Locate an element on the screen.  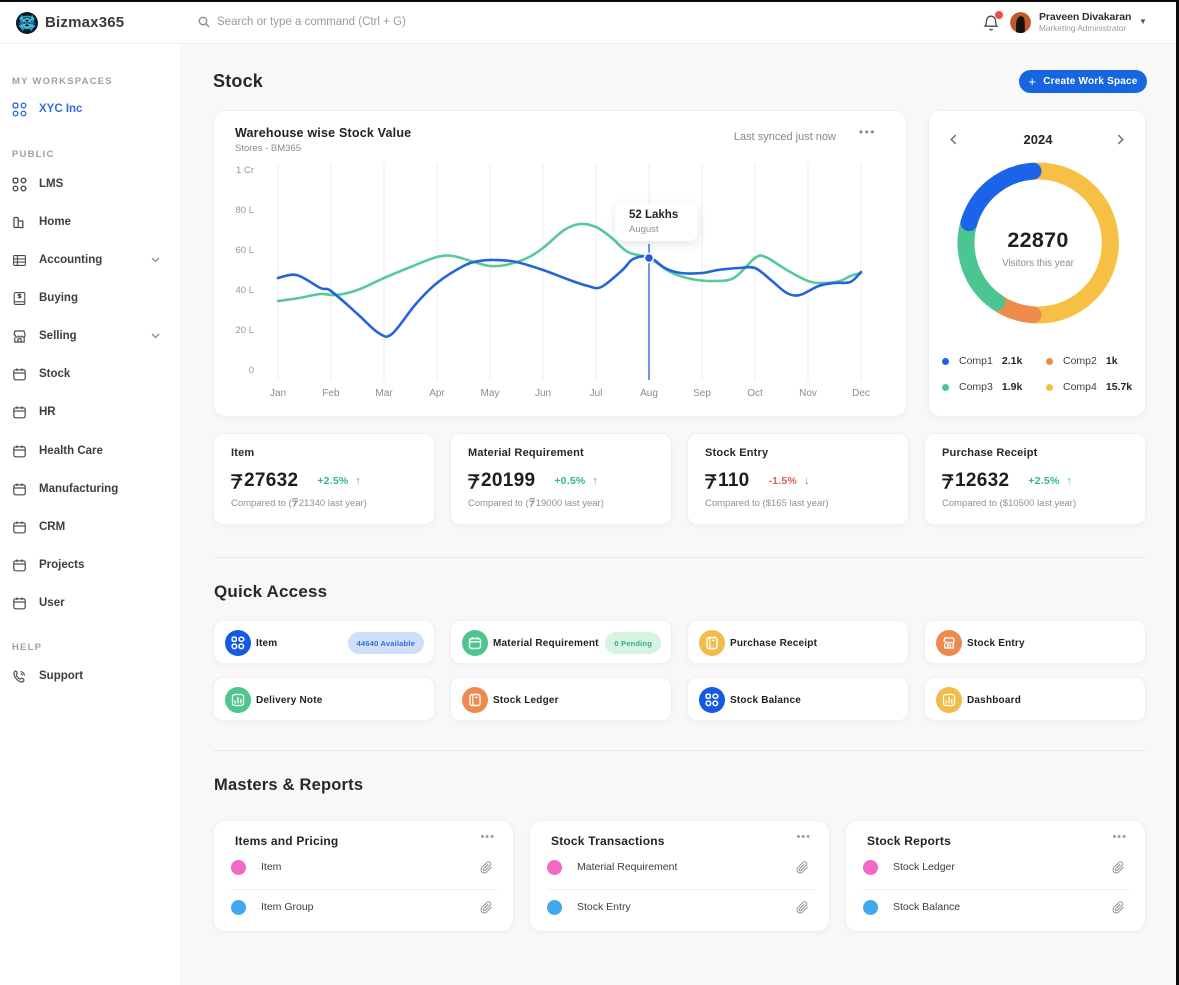
svg-text: 40 L is located at coordinates (245, 290).